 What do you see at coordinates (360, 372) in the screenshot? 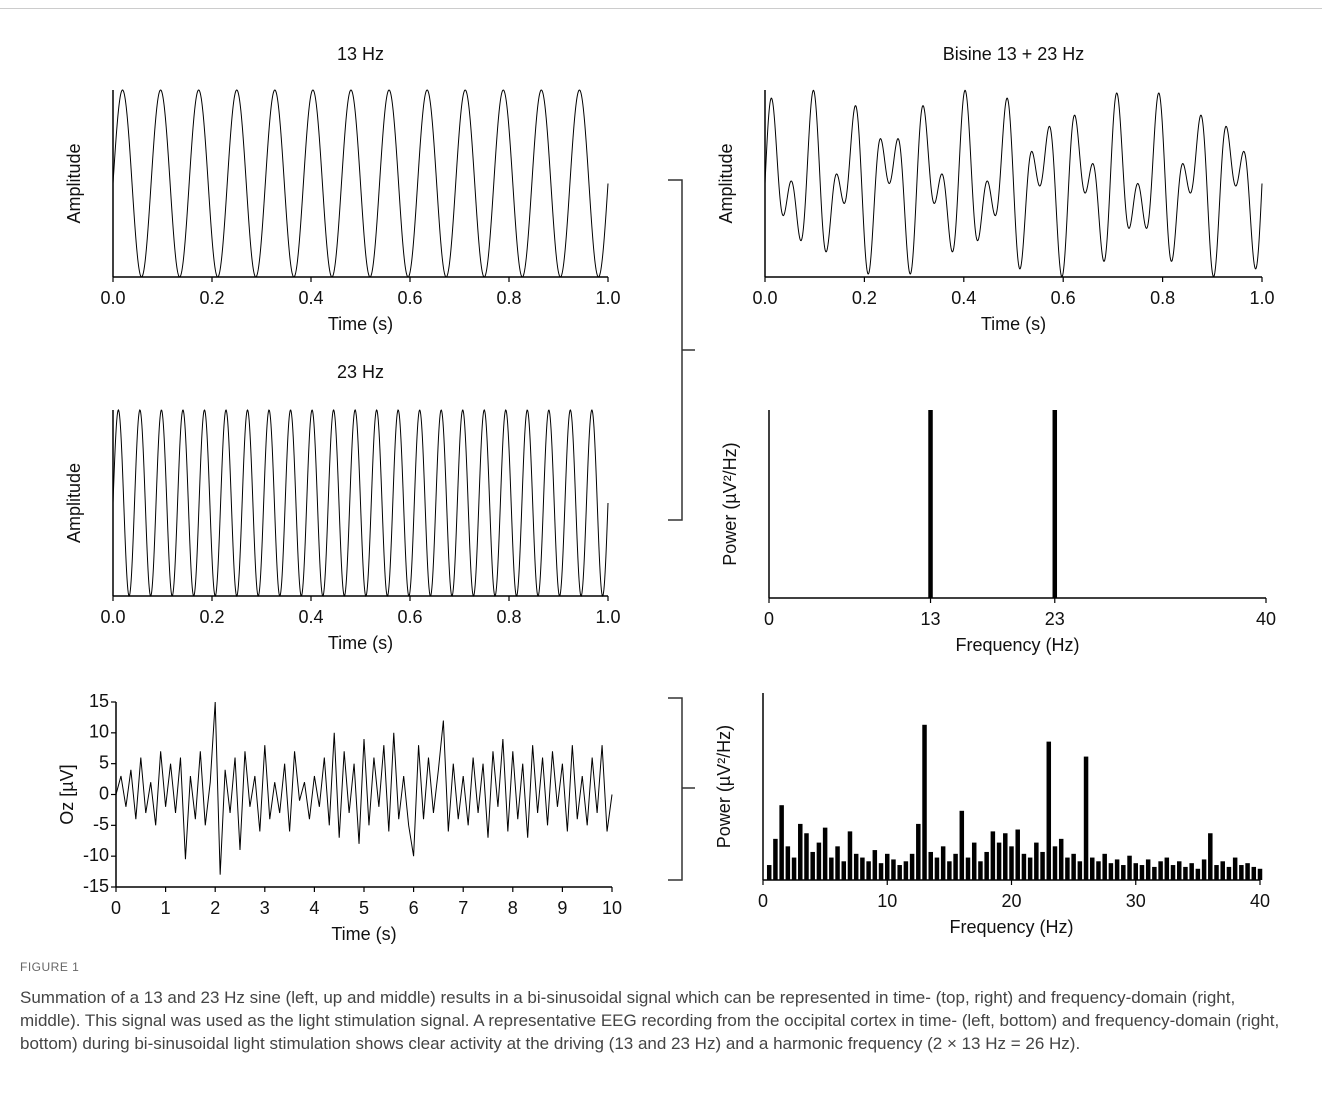
I see `chart-title: 23 Hz` at bounding box center [360, 372].